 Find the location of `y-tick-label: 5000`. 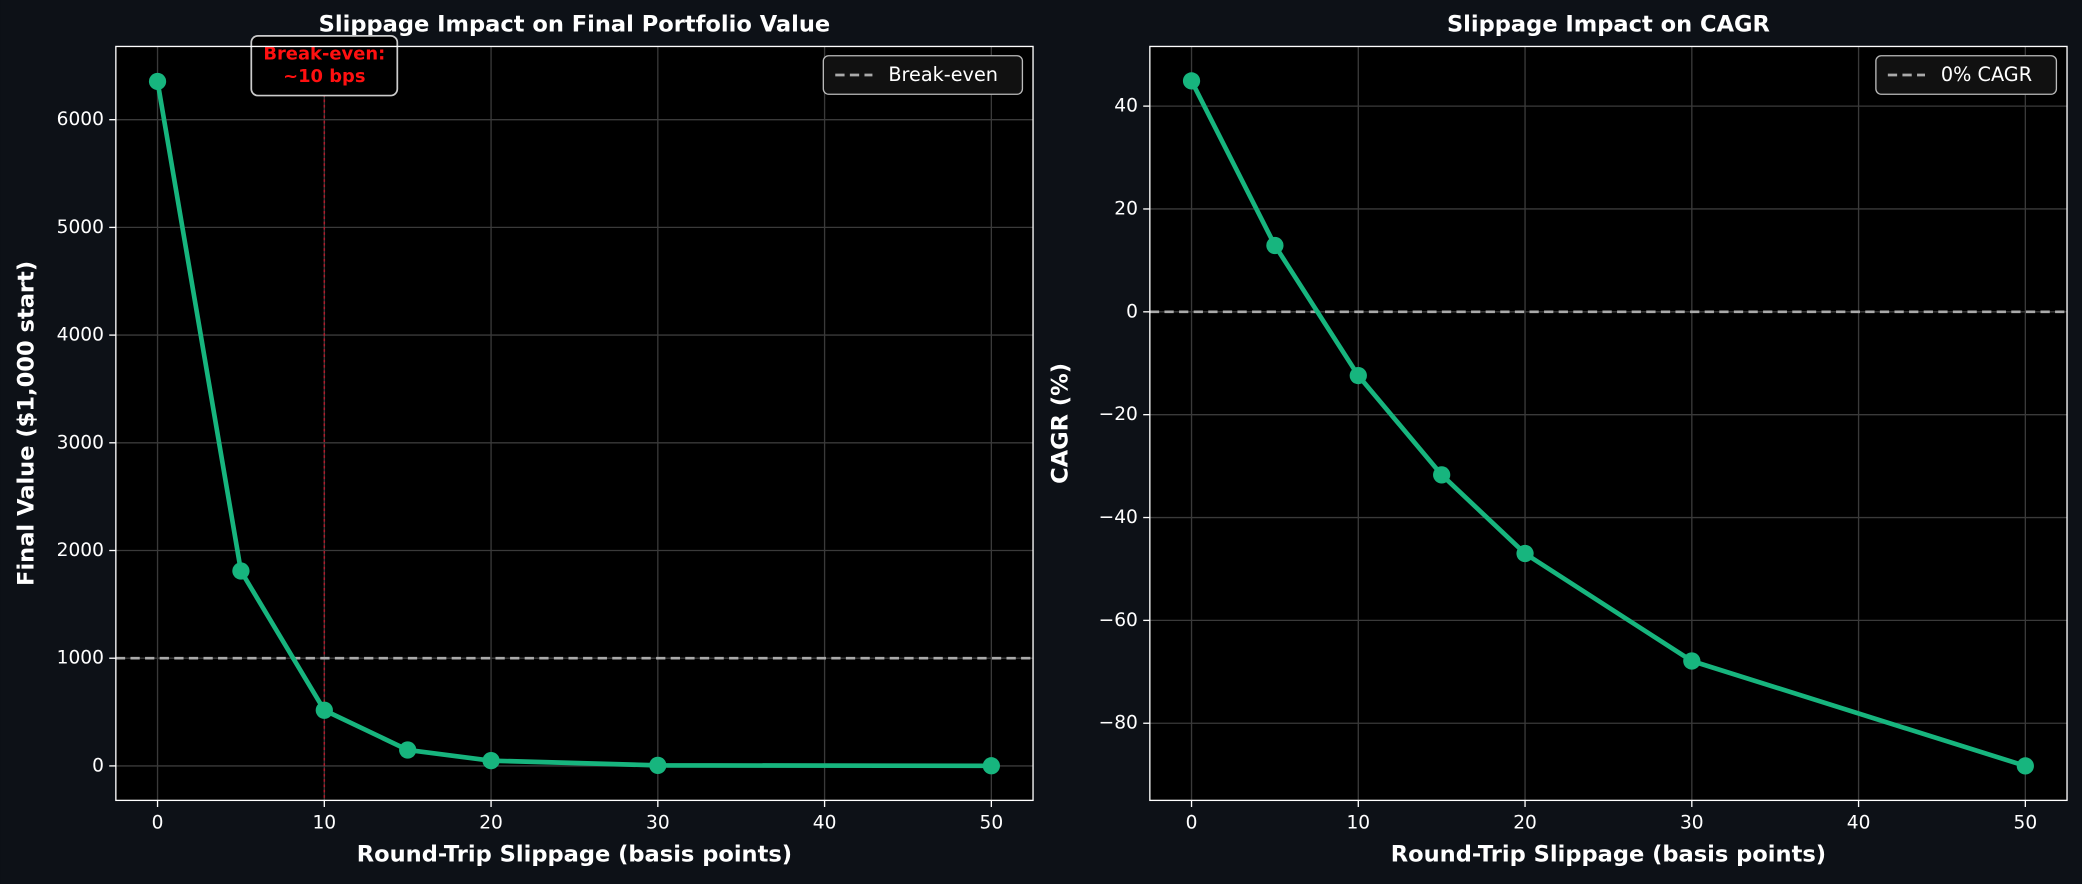

y-tick-label: 5000 is located at coordinates (80, 227).